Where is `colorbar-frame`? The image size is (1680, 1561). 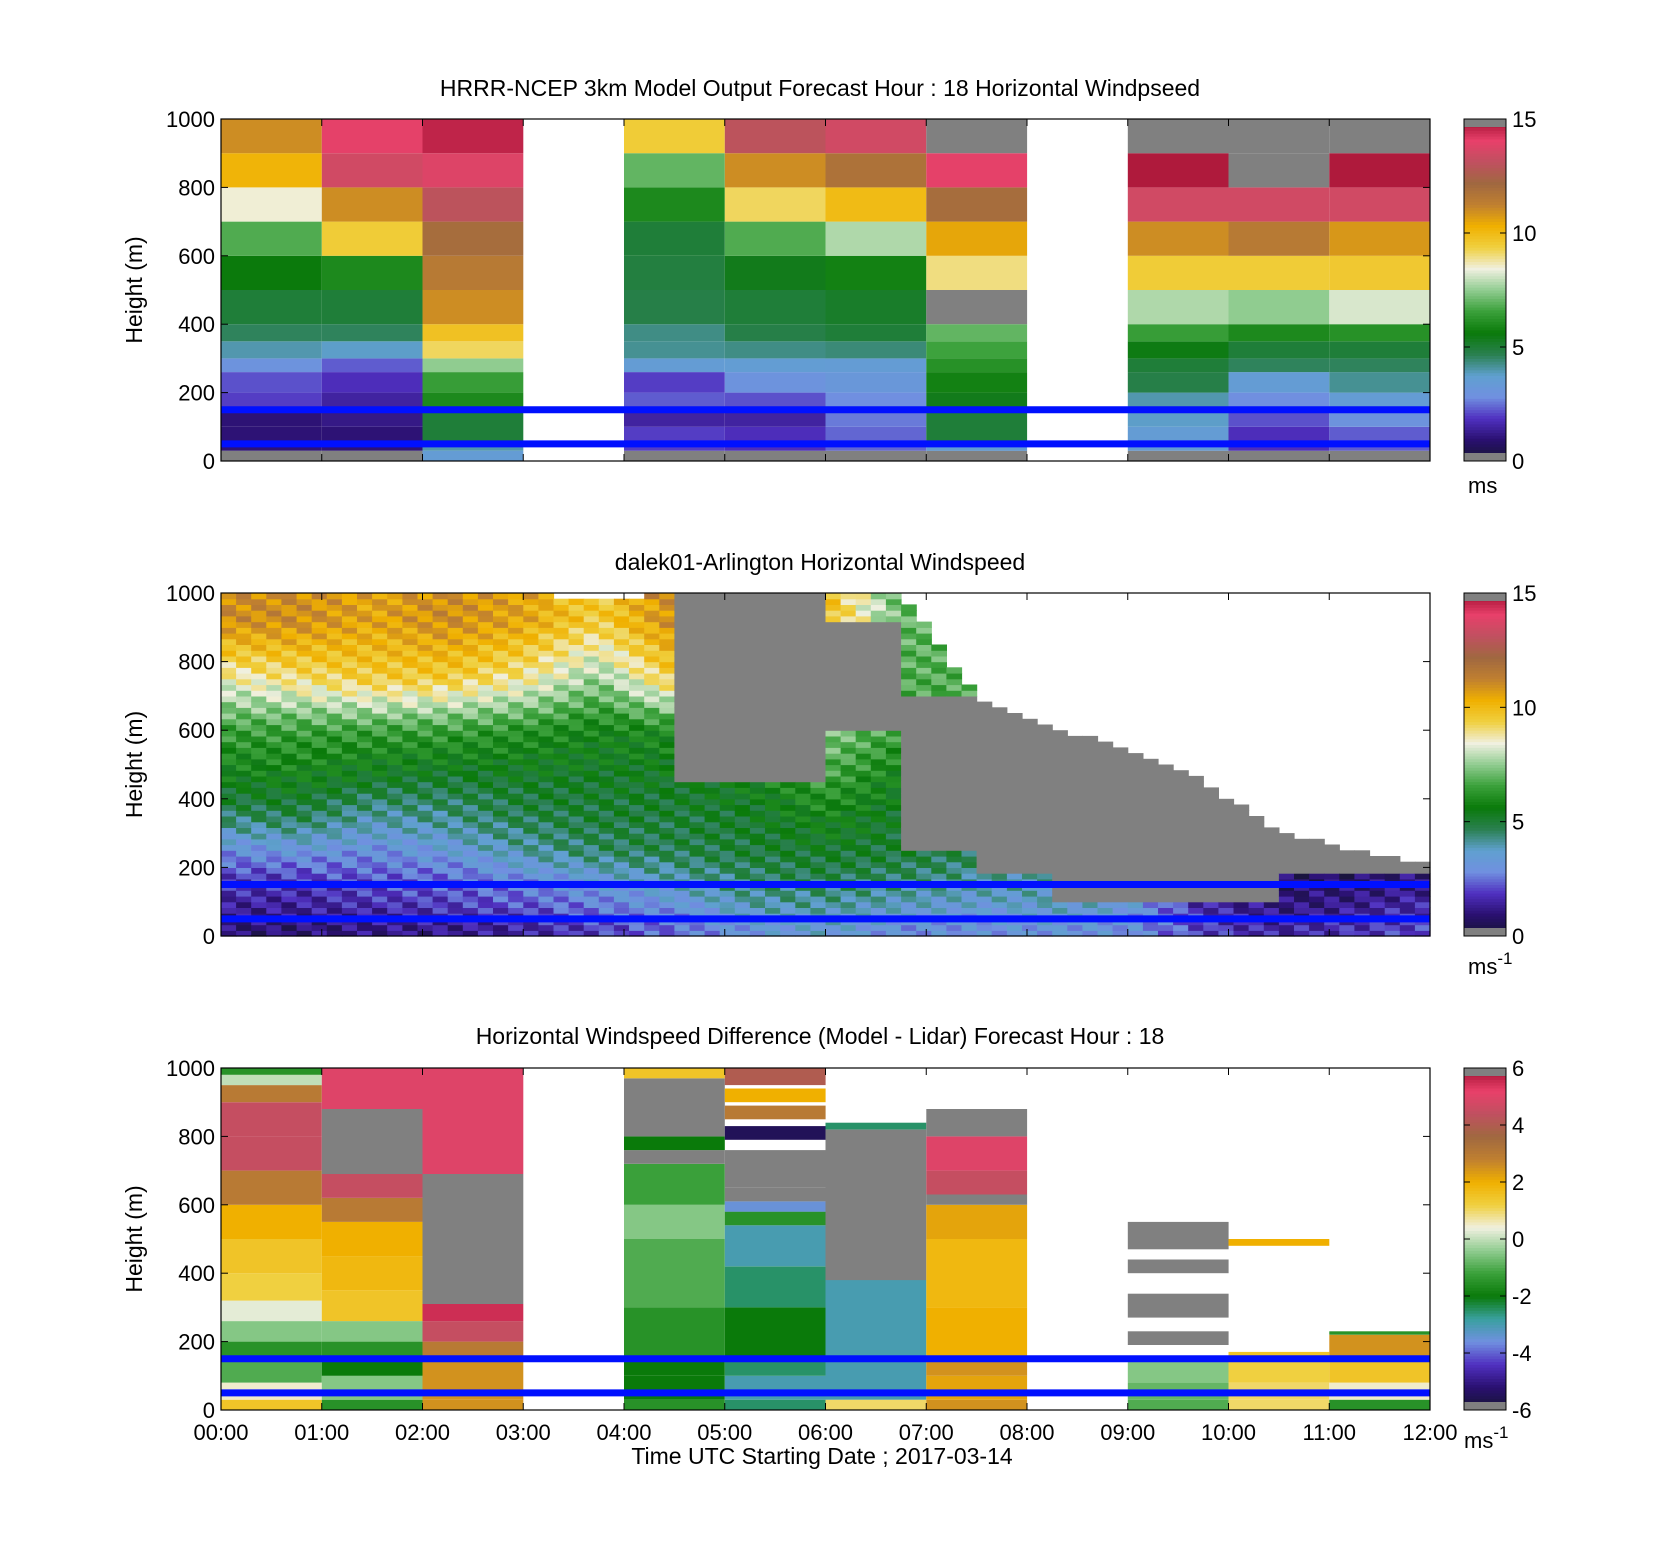
colorbar-frame is located at coordinates (1485, 290).